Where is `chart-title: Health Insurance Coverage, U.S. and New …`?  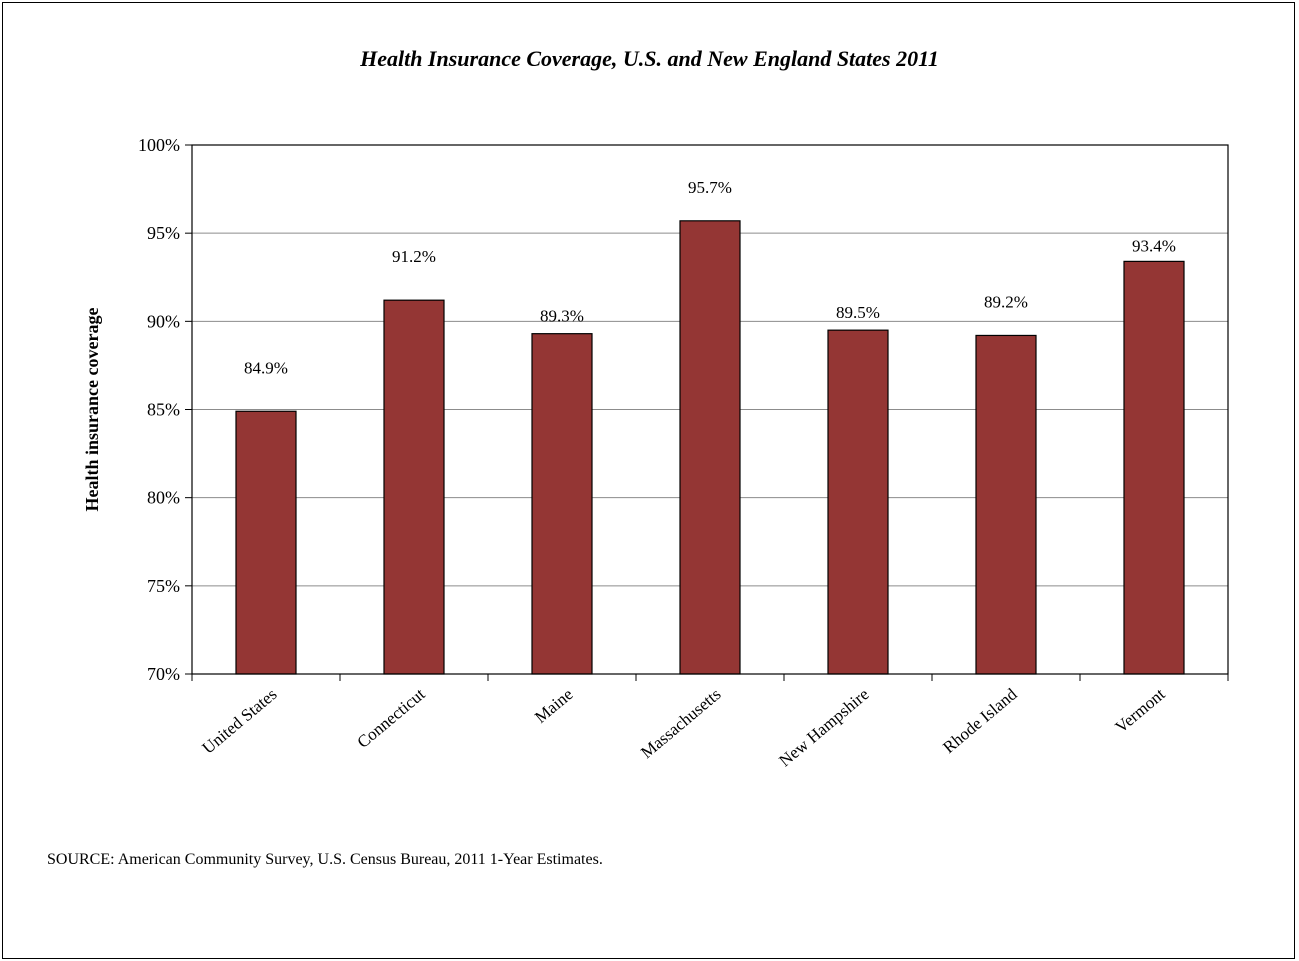
chart-title: Health Insurance Coverage, U.S. and New … is located at coordinates (649, 58).